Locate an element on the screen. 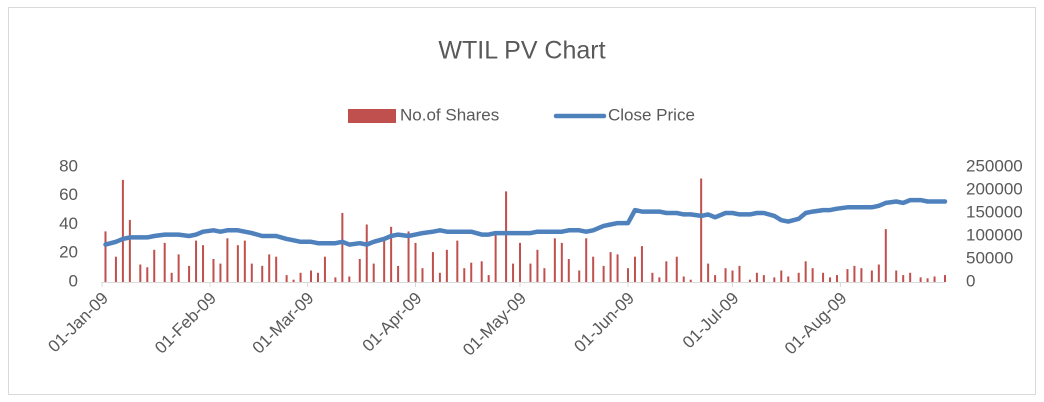  legend-label: No.of Shares is located at coordinates (449, 114).